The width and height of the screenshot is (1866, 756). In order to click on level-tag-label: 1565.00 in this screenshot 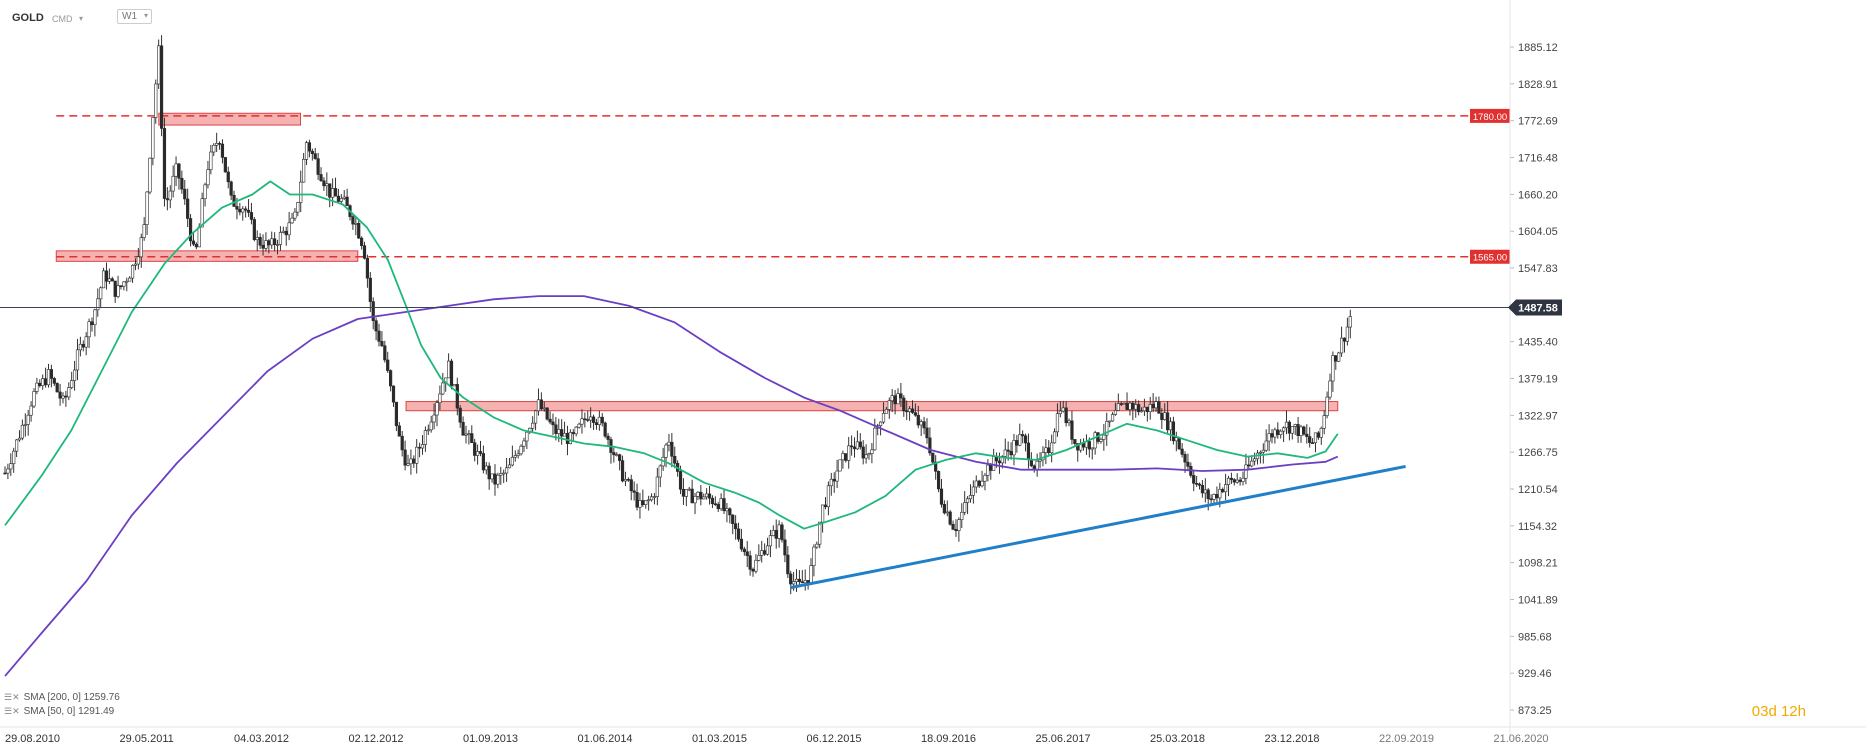, I will do `click(1490, 258)`.